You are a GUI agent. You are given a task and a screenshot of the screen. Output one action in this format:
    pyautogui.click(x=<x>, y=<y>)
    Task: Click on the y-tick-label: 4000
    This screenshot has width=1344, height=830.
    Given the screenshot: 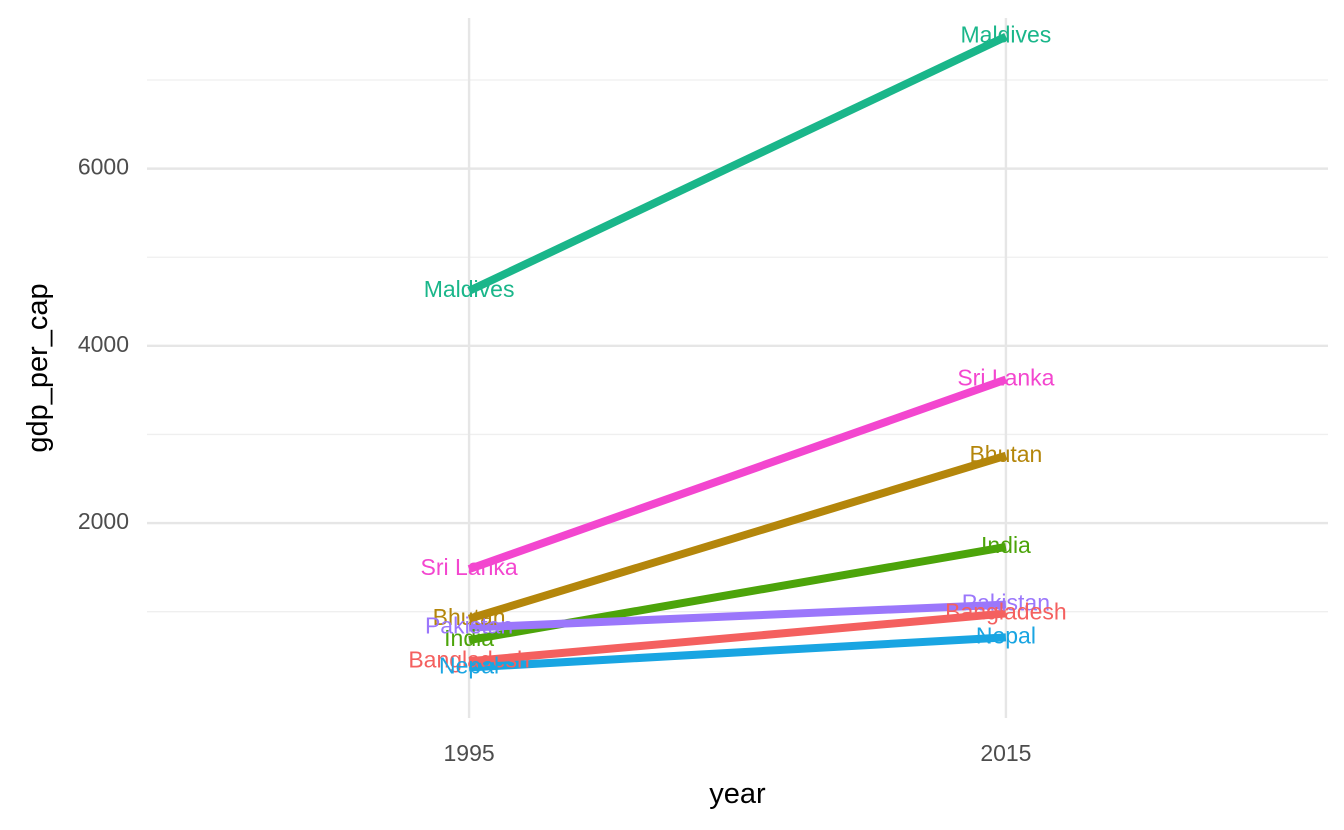 What is the action you would take?
    pyautogui.click(x=103, y=344)
    